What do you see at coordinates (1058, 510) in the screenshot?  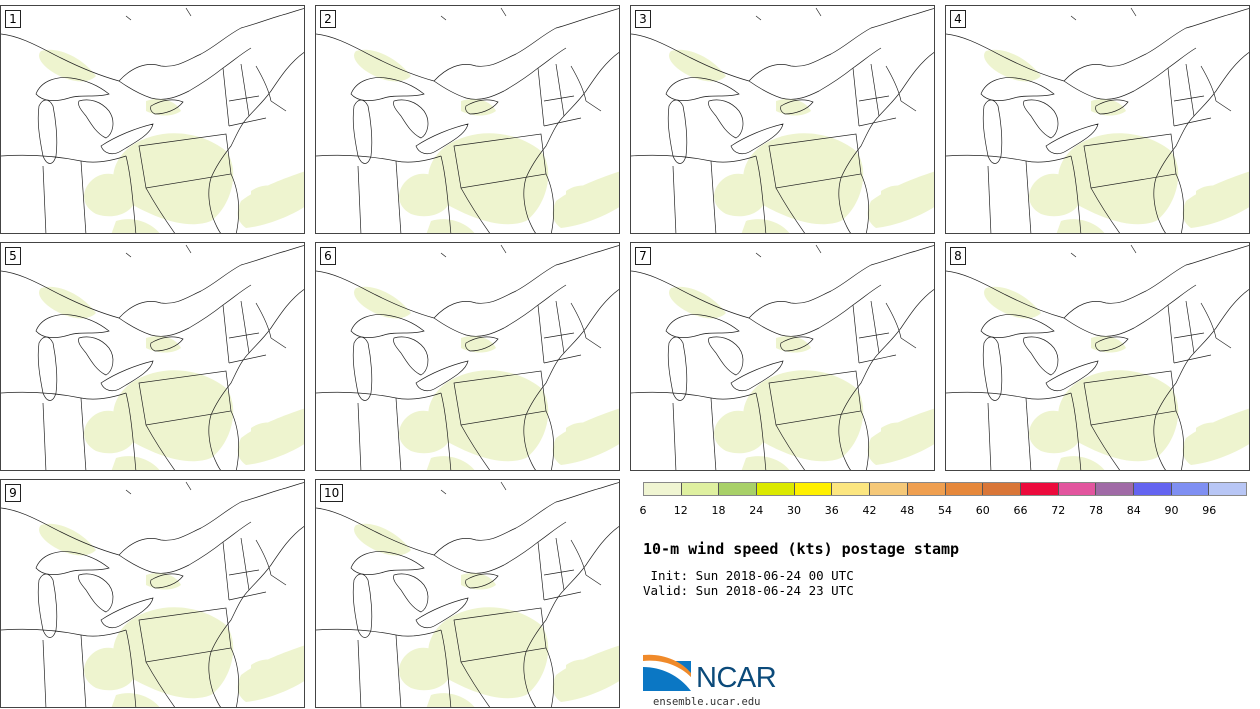 I see `colorbar-tick-label: 72` at bounding box center [1058, 510].